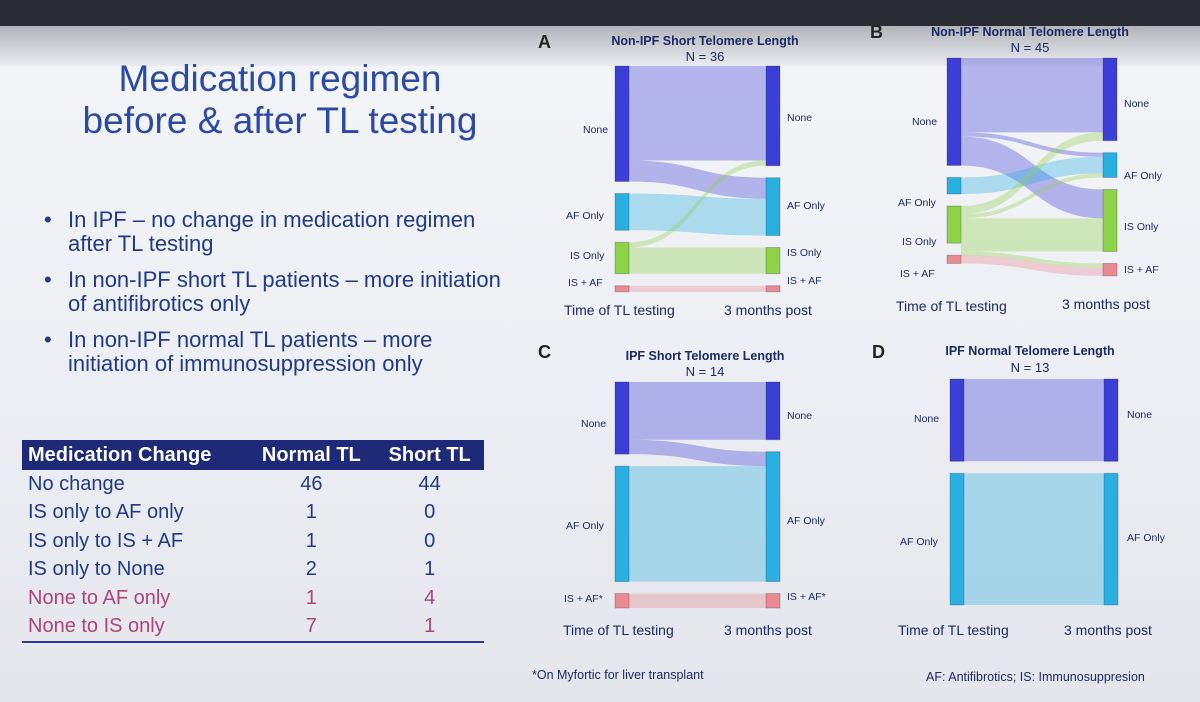 The image size is (1200, 702). Describe the element at coordinates (253, 598) in the screenshot. I see `table-row: None to AF only 1 4` at that location.